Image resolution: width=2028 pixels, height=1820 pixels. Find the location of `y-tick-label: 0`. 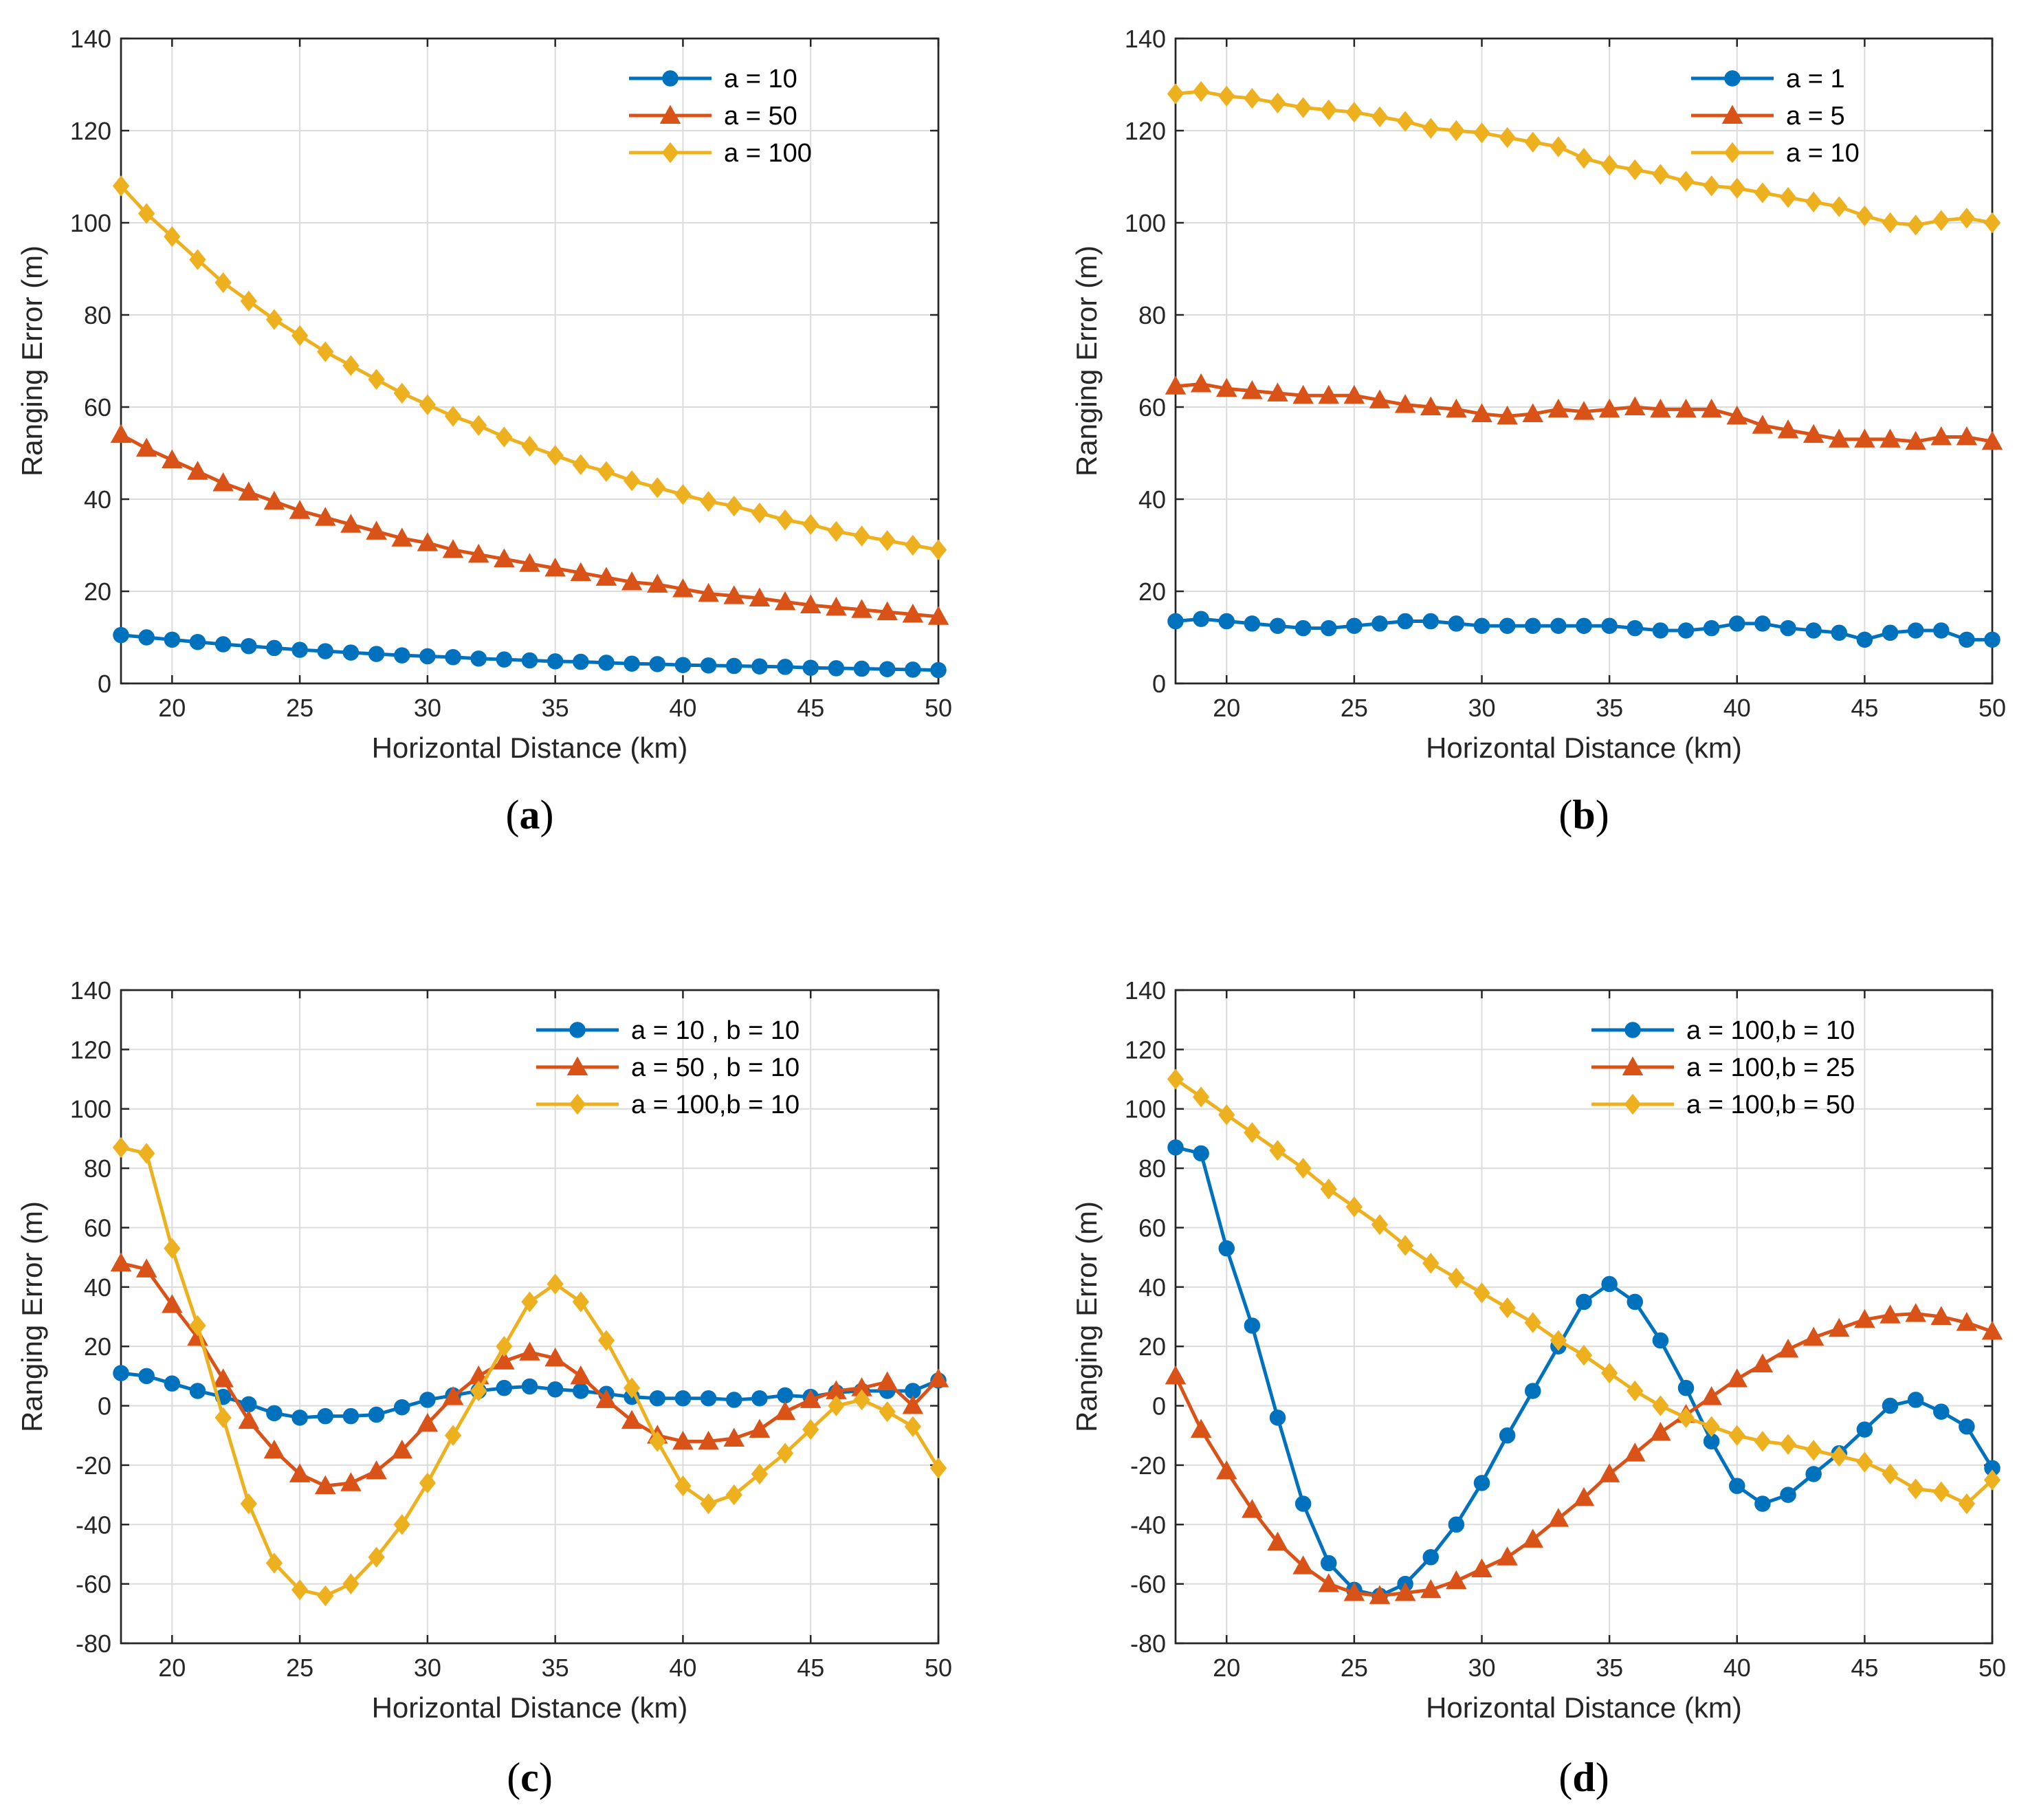

y-tick-label: 0 is located at coordinates (1159, 684).